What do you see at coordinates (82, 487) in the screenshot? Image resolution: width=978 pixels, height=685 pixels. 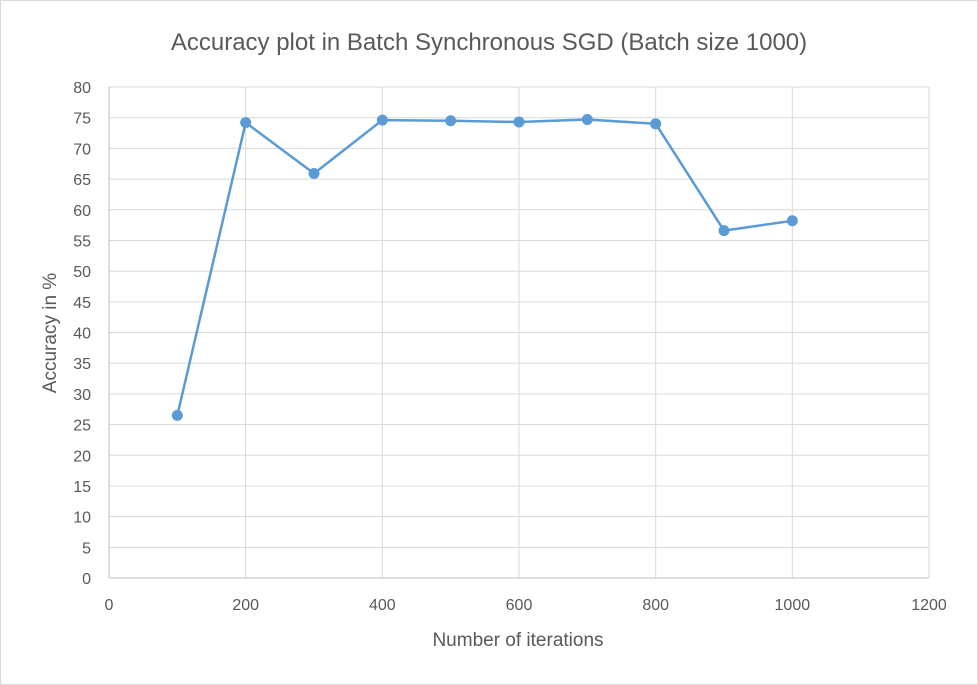 I see `y-tick-label: 15` at bounding box center [82, 487].